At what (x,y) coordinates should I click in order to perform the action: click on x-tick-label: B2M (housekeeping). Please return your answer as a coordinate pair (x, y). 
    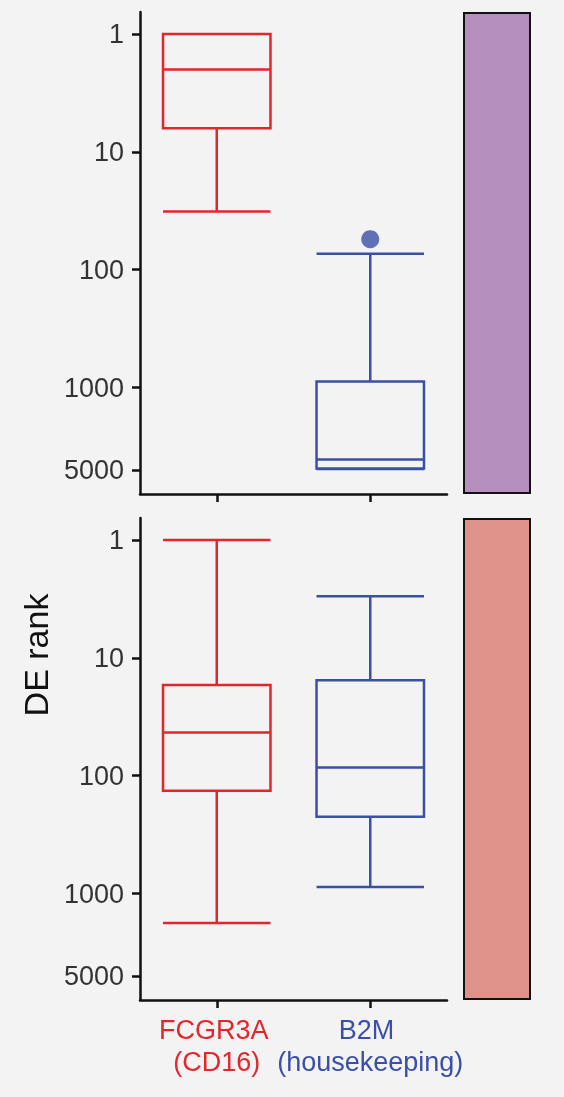
    Looking at the image, I should click on (370, 1046).